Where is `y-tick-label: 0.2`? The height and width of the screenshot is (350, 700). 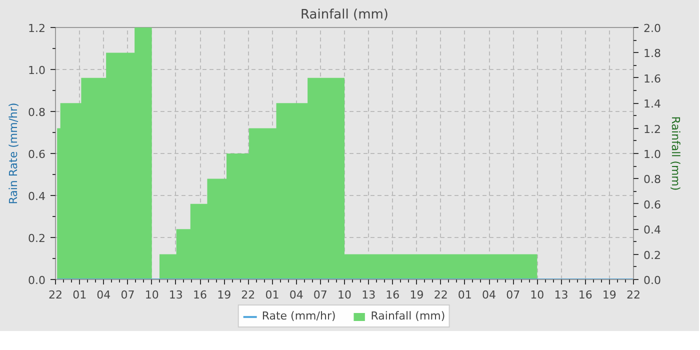
y-tick-label: 0.2 is located at coordinates (37, 238).